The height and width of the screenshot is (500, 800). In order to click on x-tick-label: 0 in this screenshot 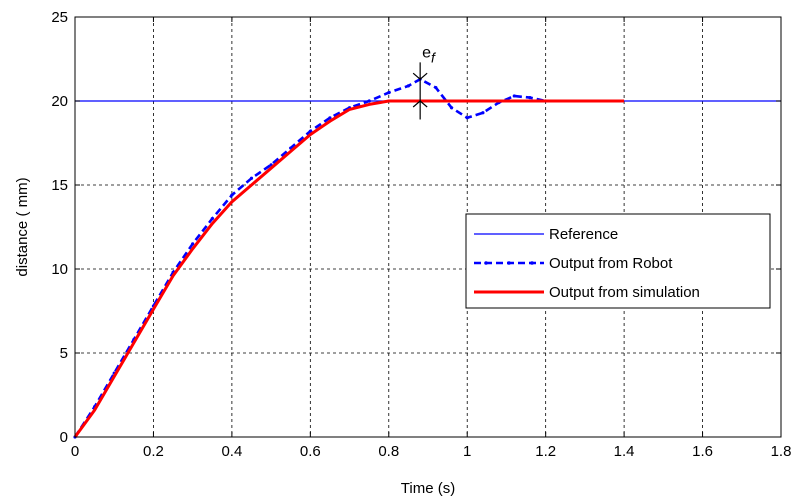, I will do `click(75, 451)`.